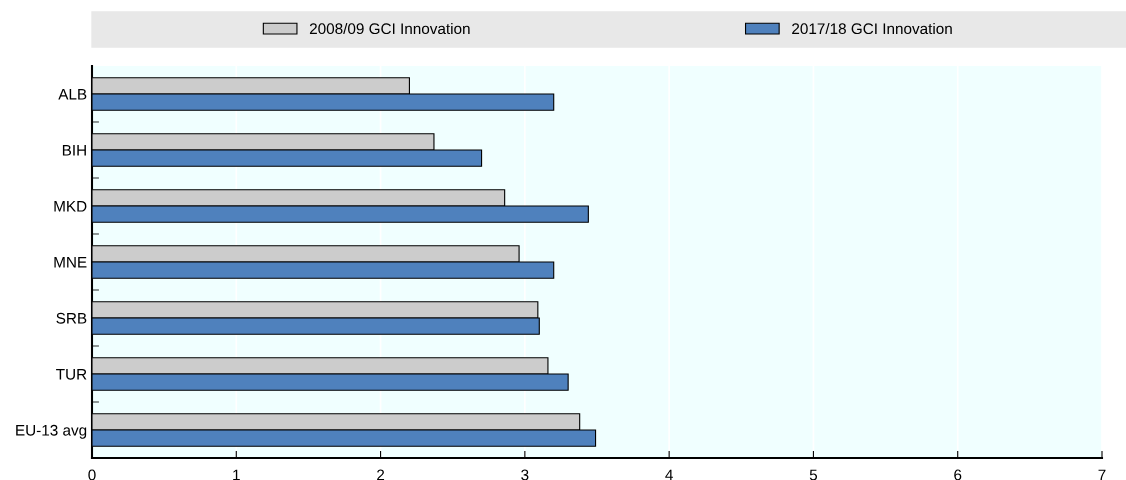  I want to click on y-tick-label: TUR, so click(71, 374).